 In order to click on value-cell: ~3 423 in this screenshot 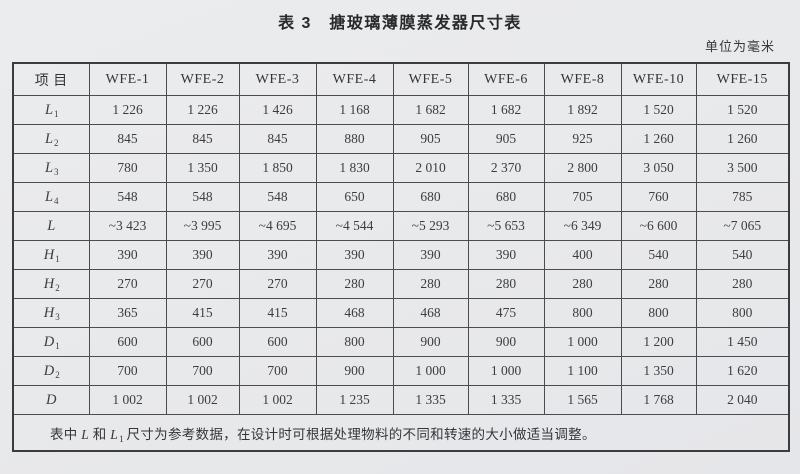, I will do `click(127, 226)`.